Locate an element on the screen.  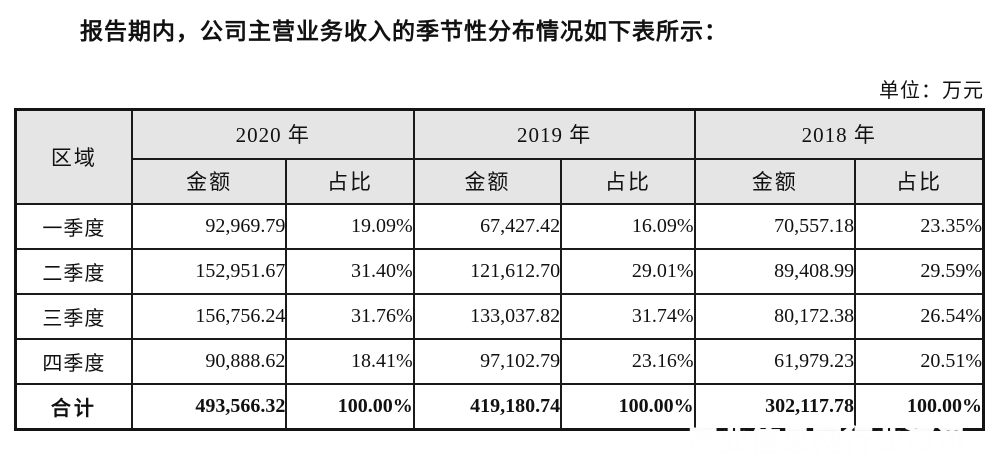
percent-cell: 23.35% is located at coordinates (919, 226).